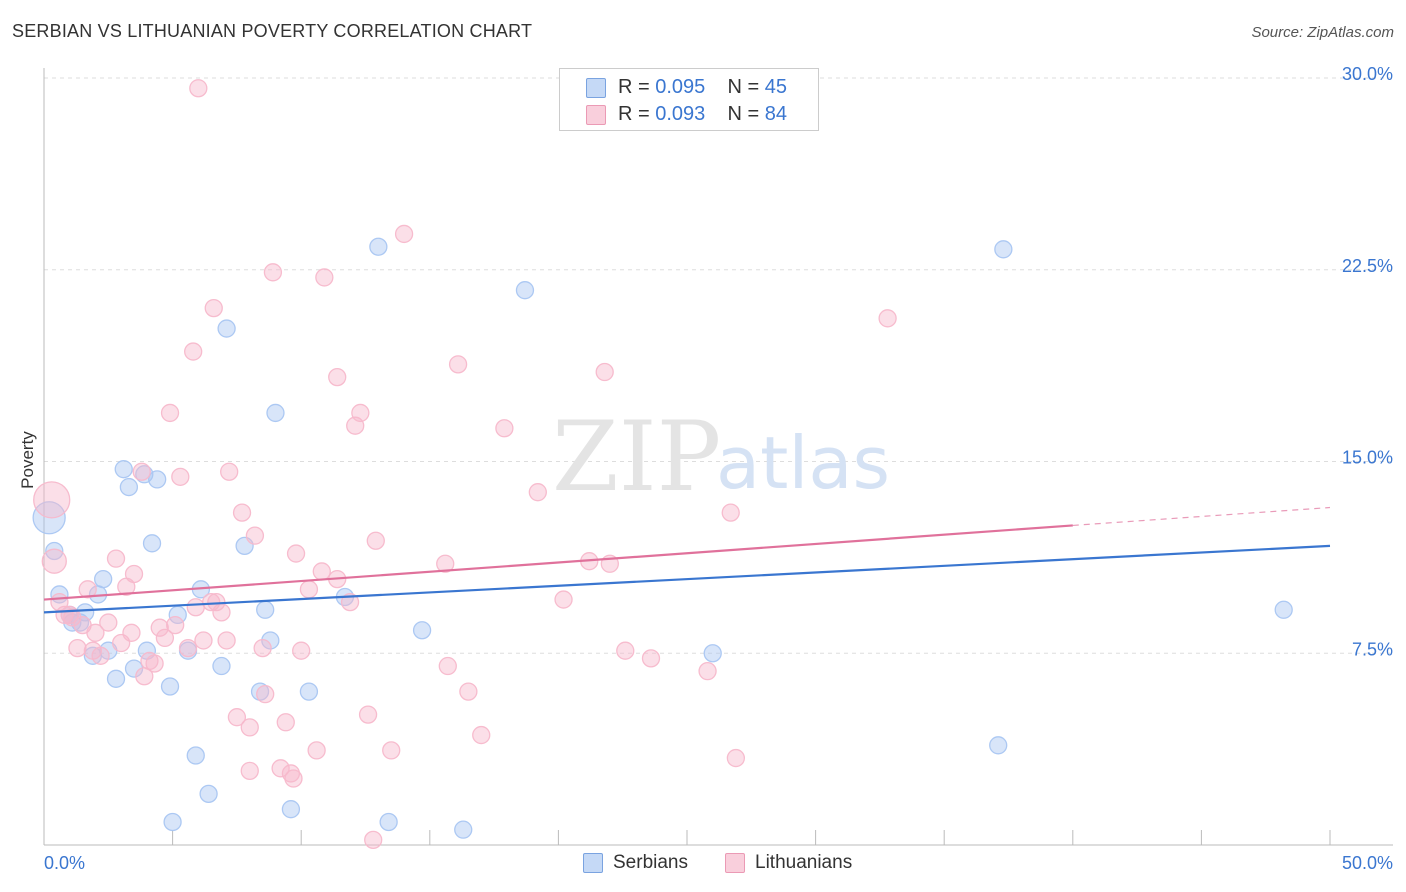 The width and height of the screenshot is (1406, 892). What do you see at coordinates (650, 862) in the screenshot?
I see `legend-label-serbians: Serbians` at bounding box center [650, 862].